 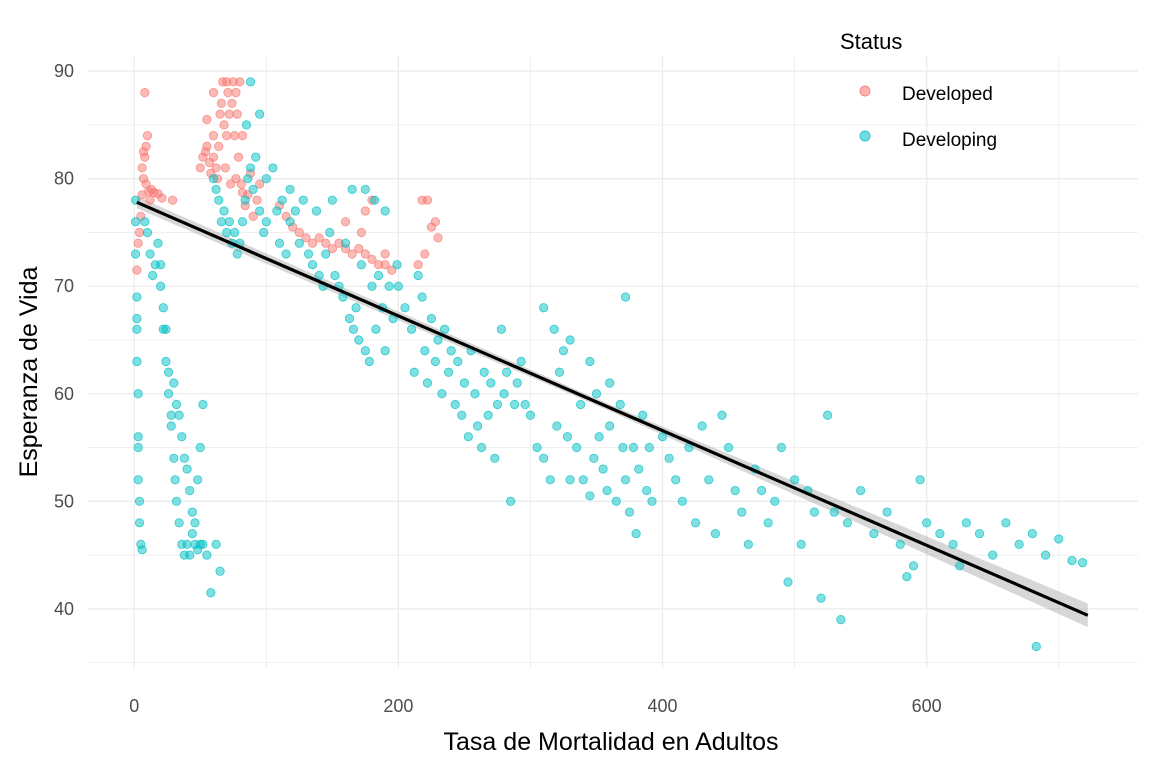 I want to click on y-tick-label: 60, so click(x=64, y=394).